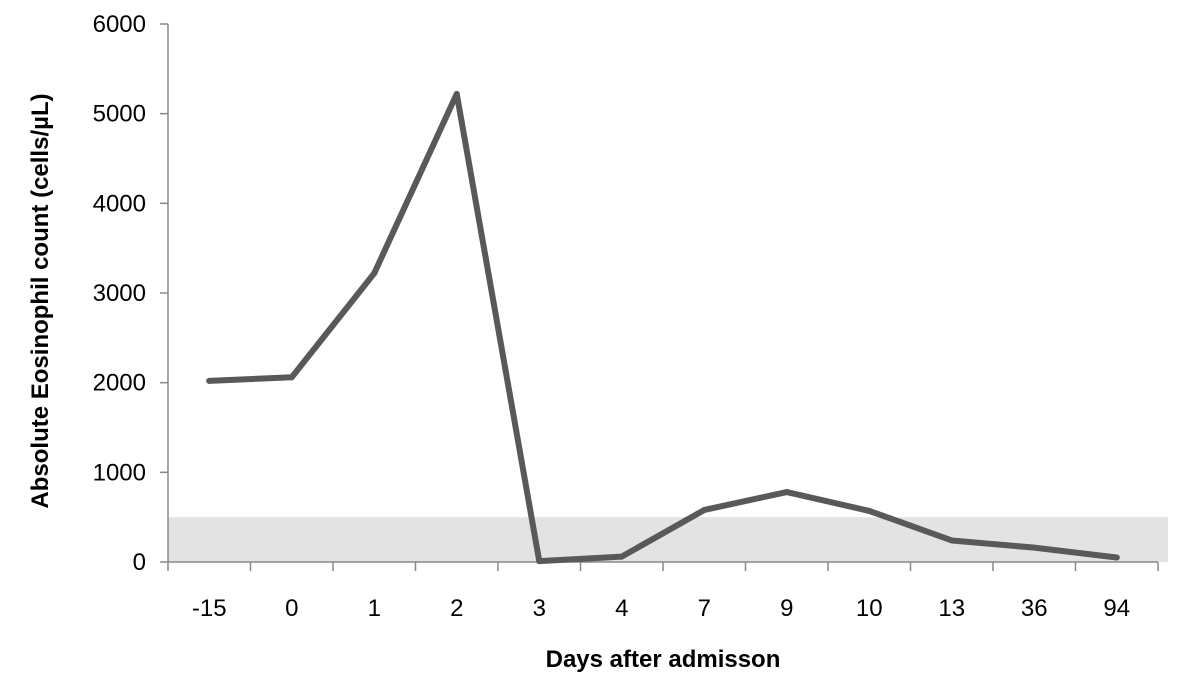 This screenshot has height=683, width=1181. Describe the element at coordinates (704, 608) in the screenshot. I see `x-tick-label: 7` at that location.